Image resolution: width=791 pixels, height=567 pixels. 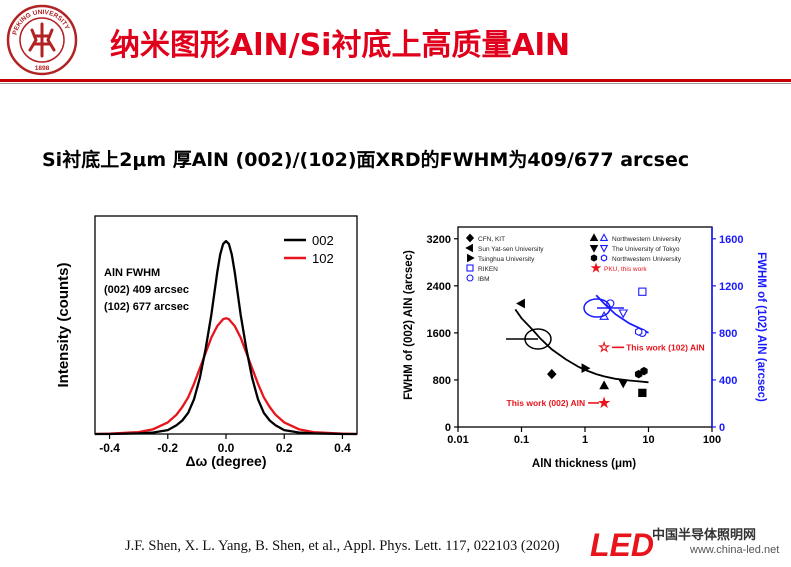 I want to click on legend-label-102: 102, so click(x=323, y=258).